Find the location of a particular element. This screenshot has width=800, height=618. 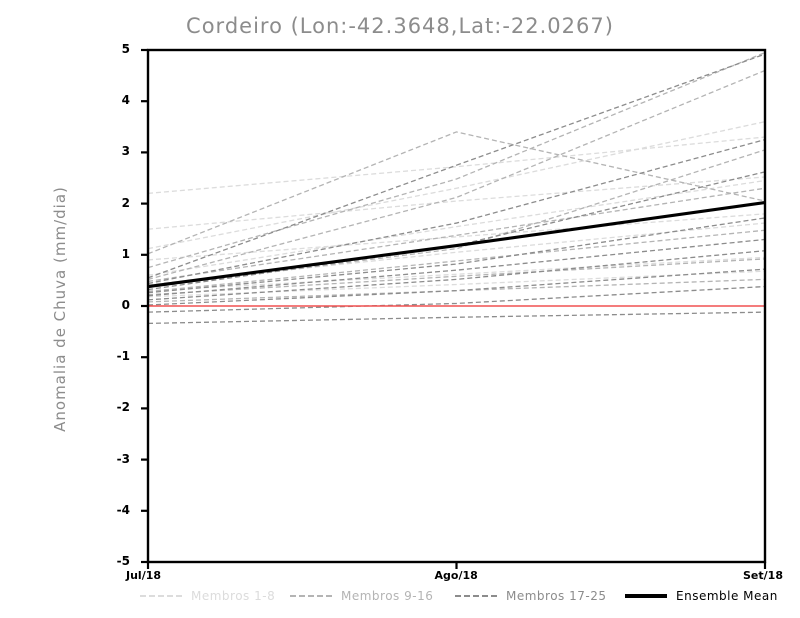

y-tick-label: -2 is located at coordinates (123, 407).